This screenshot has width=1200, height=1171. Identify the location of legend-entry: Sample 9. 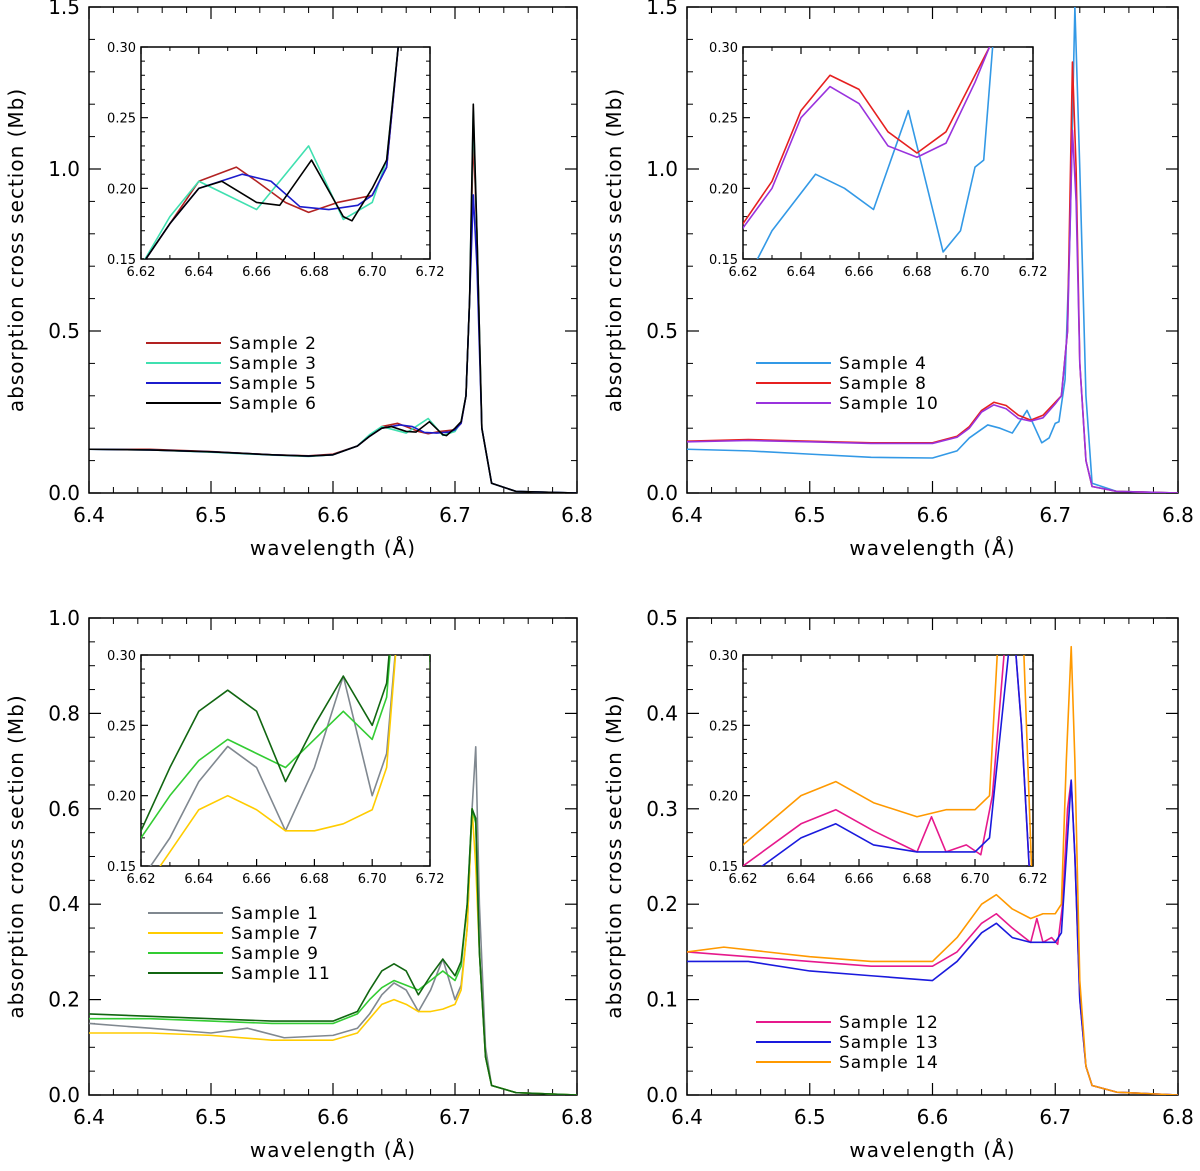
(275, 954).